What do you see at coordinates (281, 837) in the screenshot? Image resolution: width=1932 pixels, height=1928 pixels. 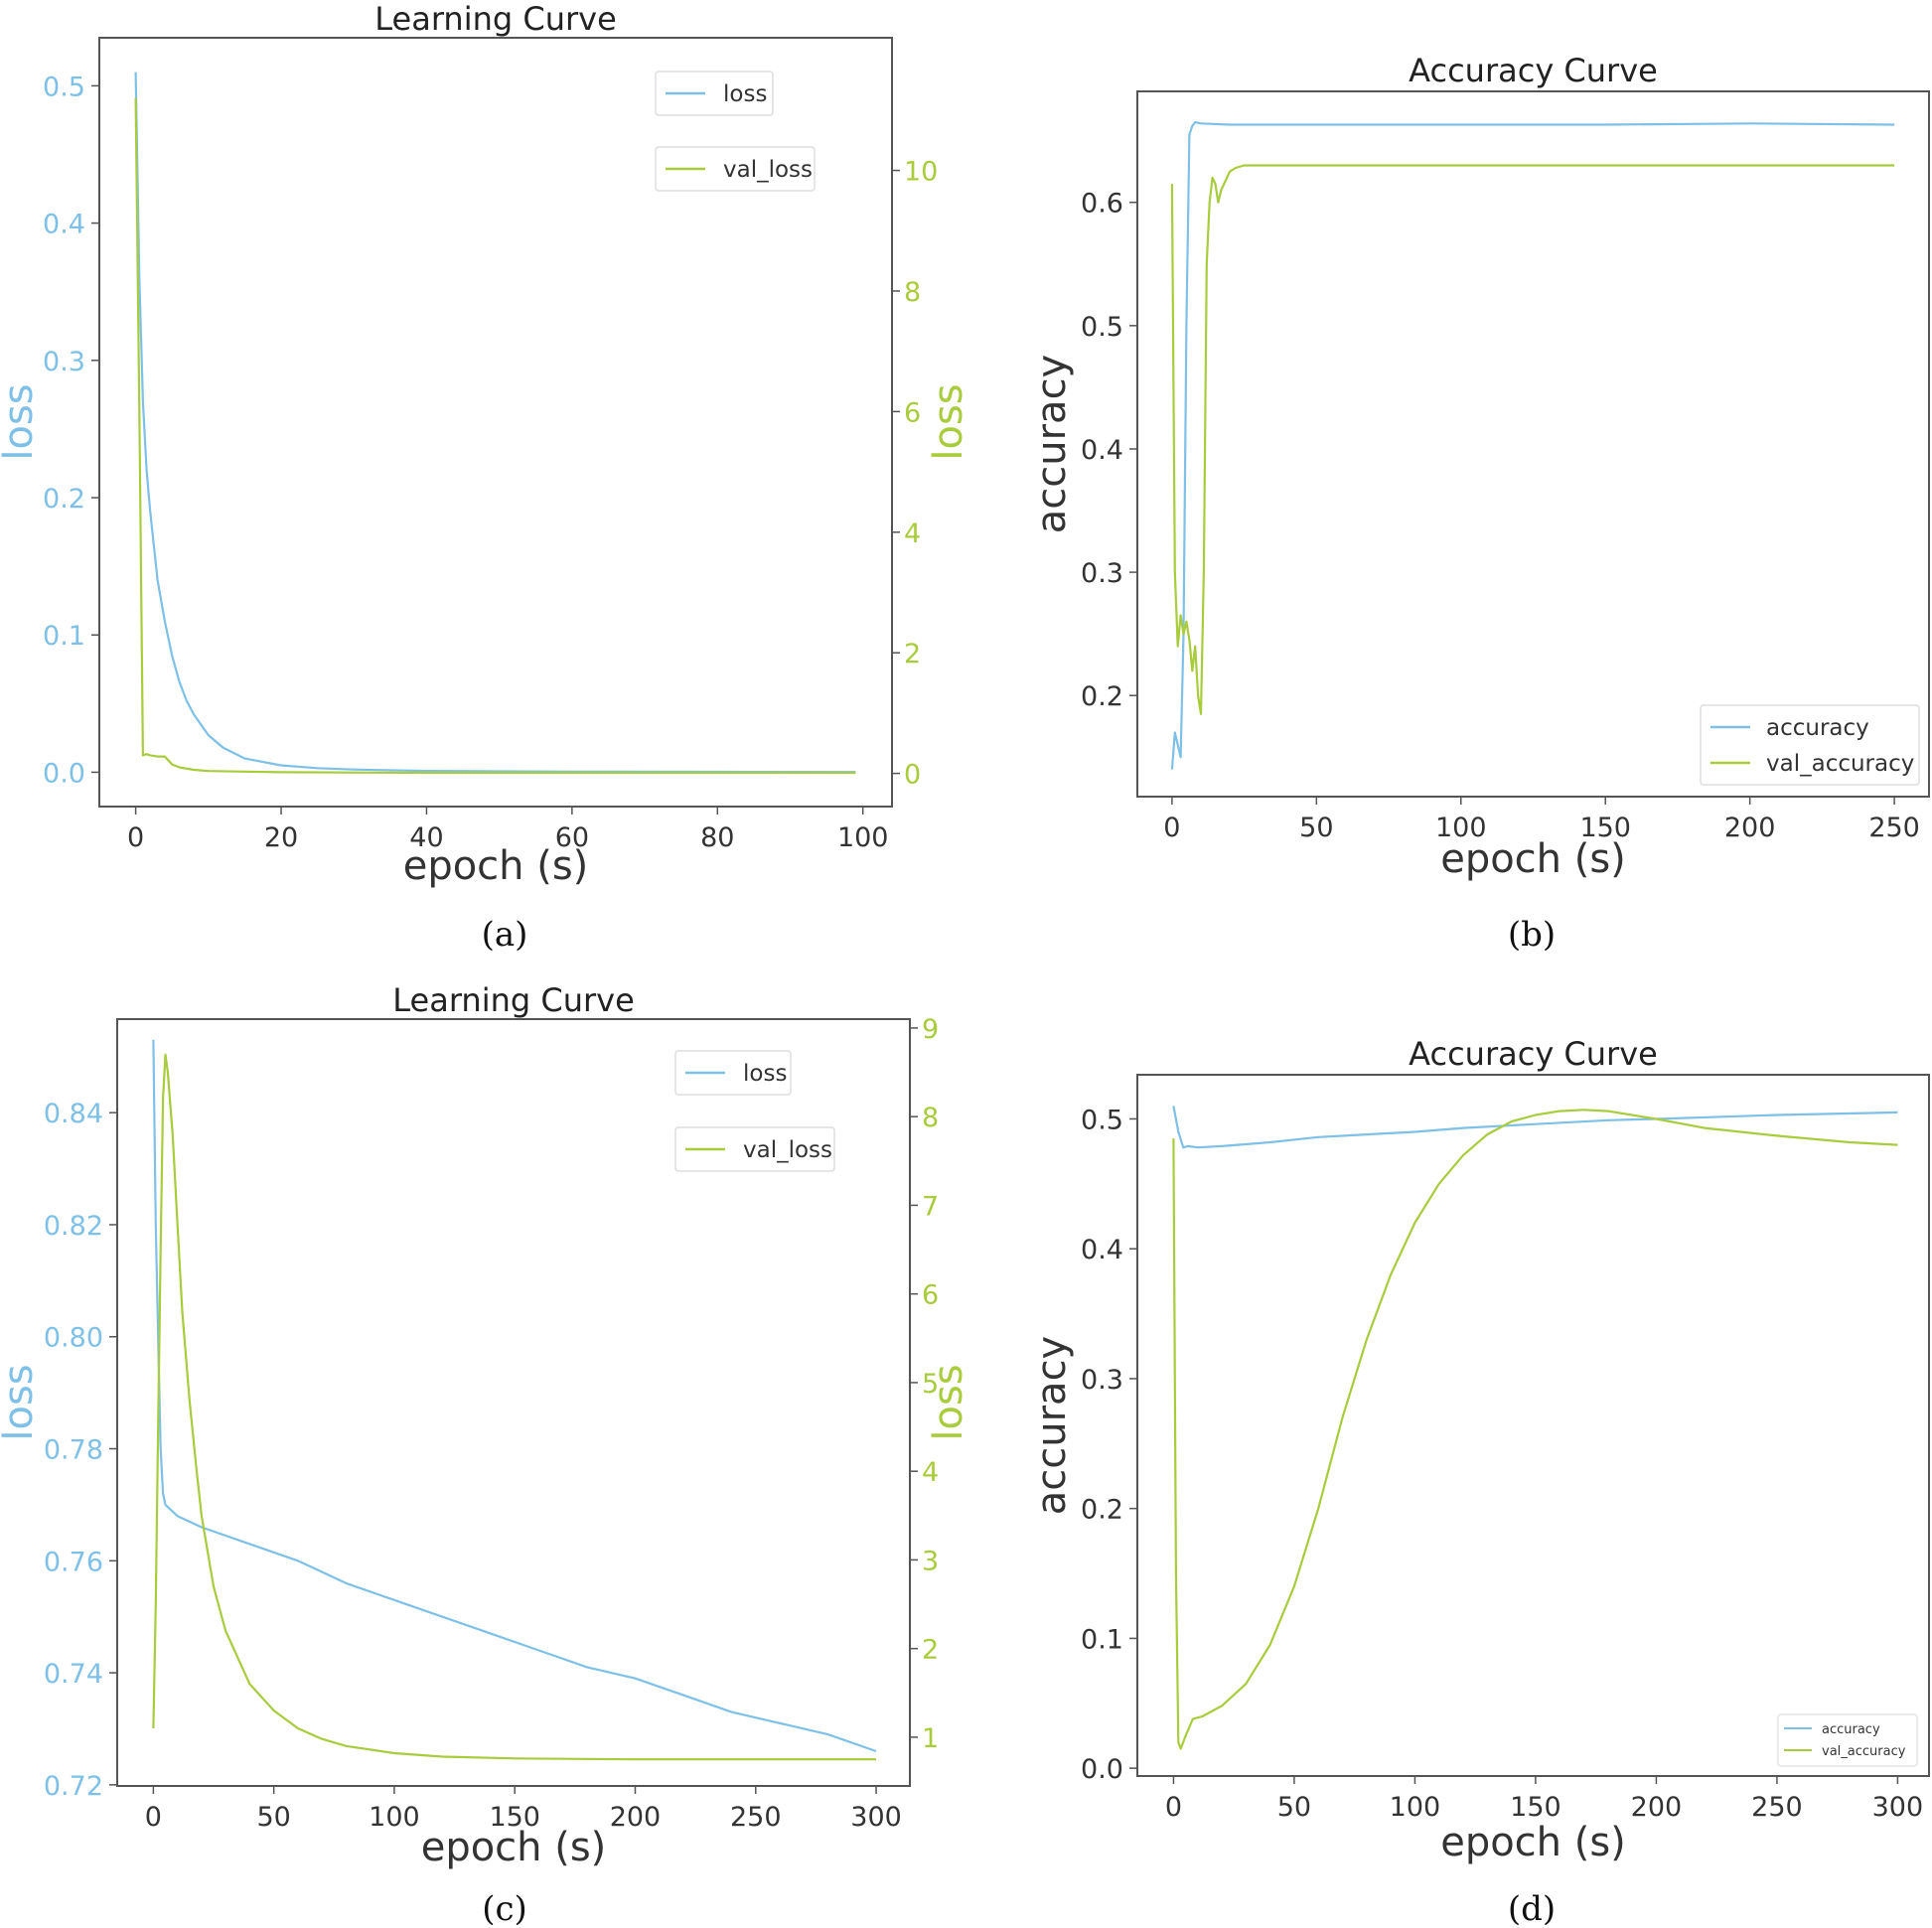 I see `x-tick-label: 20` at bounding box center [281, 837].